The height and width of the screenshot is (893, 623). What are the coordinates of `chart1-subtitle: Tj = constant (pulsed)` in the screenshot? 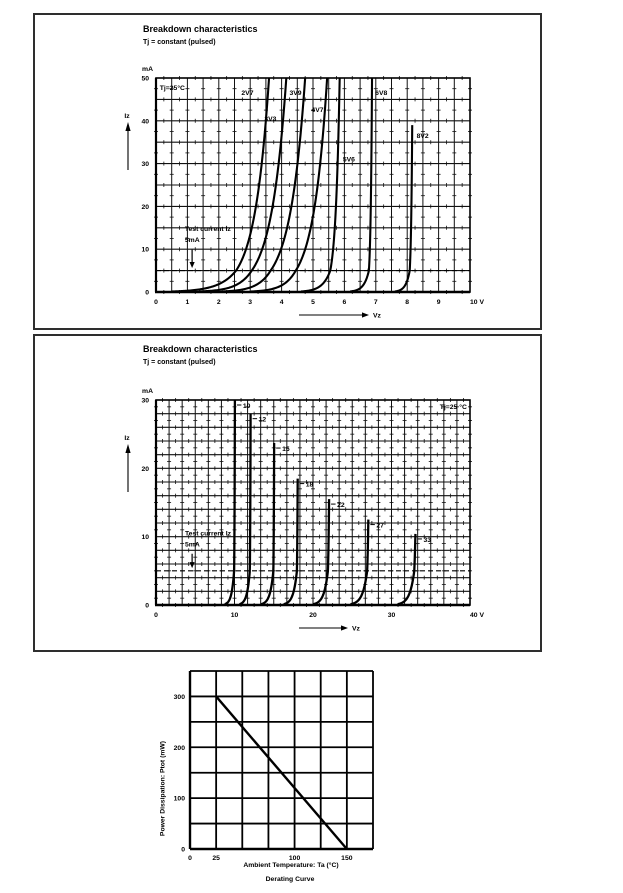 It's located at (179, 42).